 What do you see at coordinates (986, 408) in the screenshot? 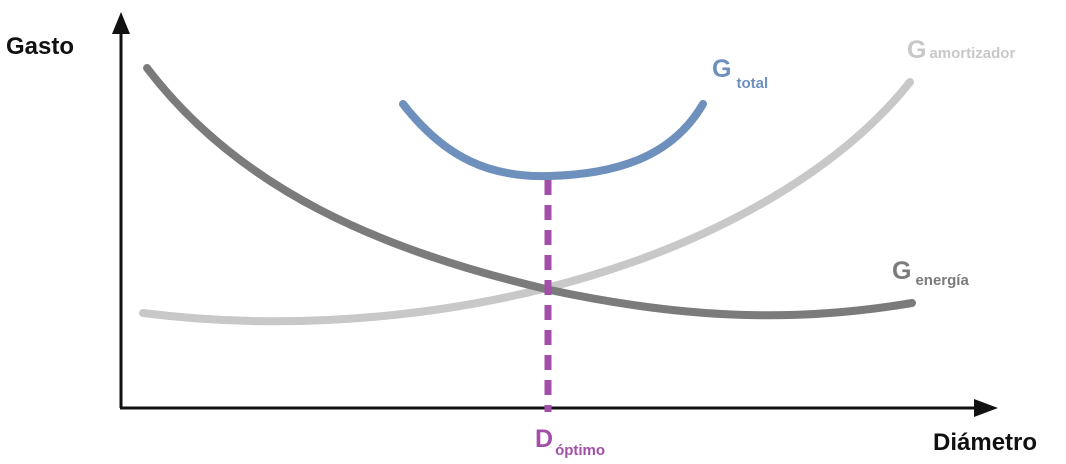
I see `x-axis-arrowhead` at bounding box center [986, 408].